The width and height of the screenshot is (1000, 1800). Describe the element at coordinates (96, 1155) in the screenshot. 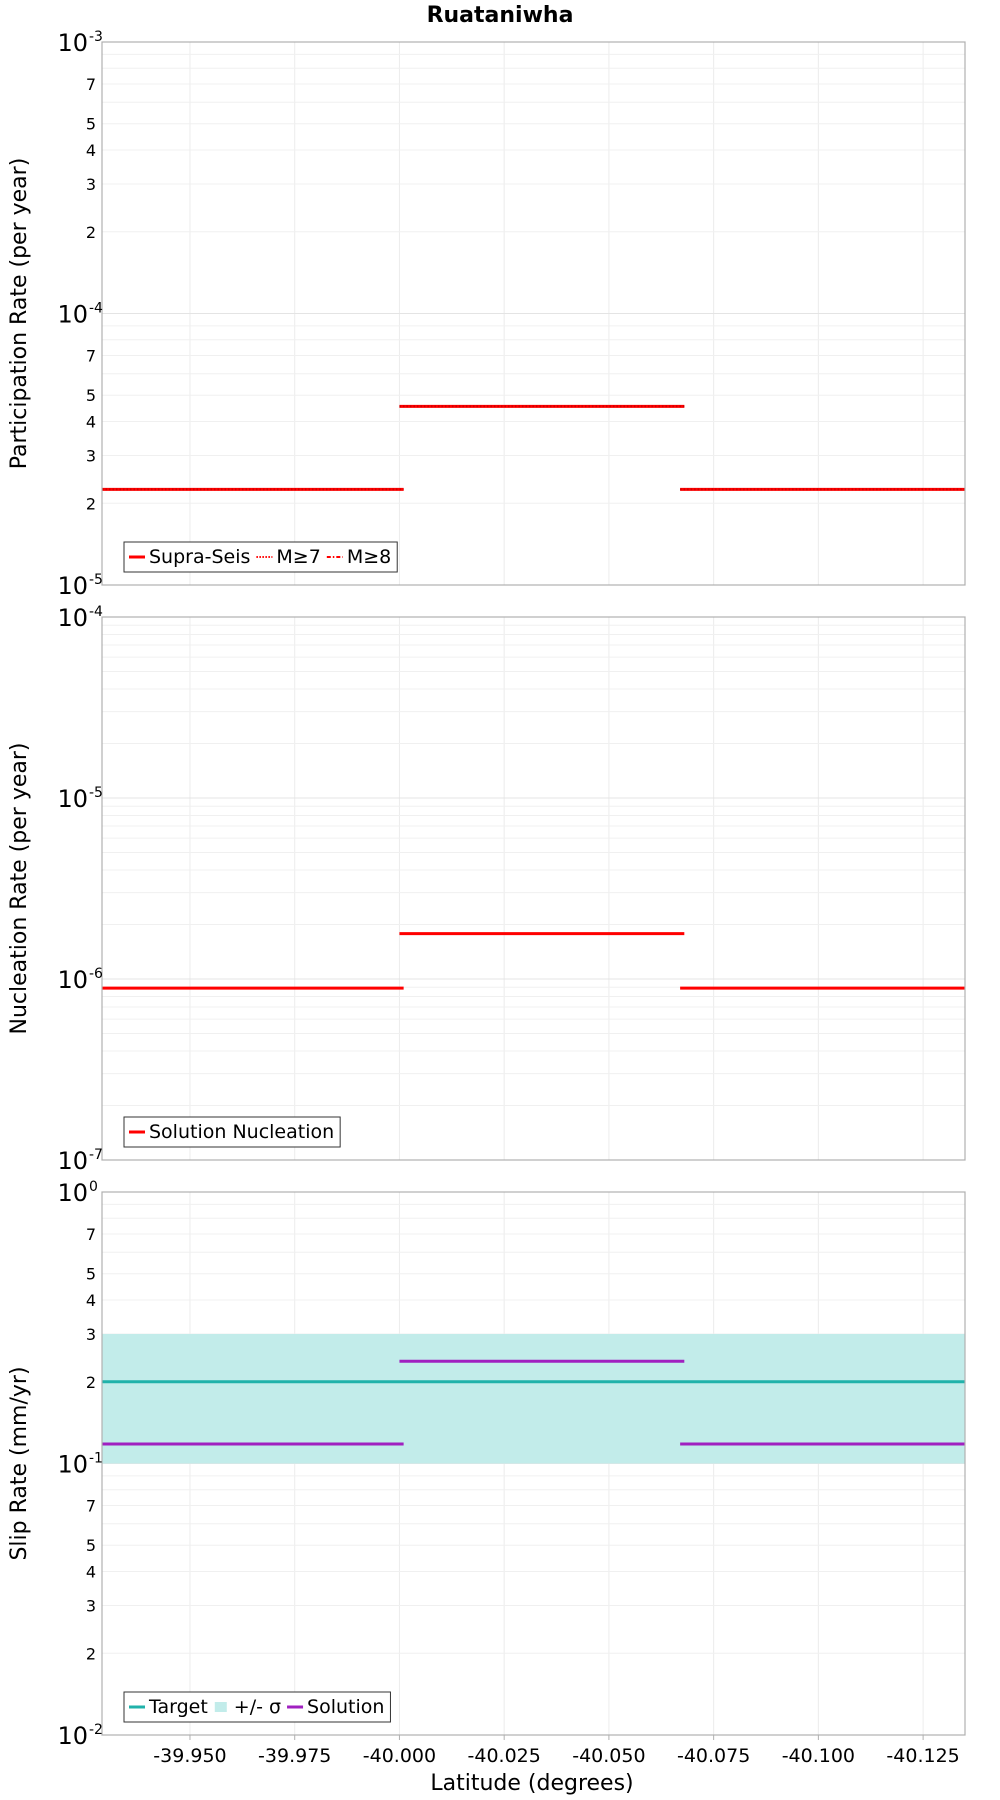

I see `y-tick-exponent: -7` at that location.